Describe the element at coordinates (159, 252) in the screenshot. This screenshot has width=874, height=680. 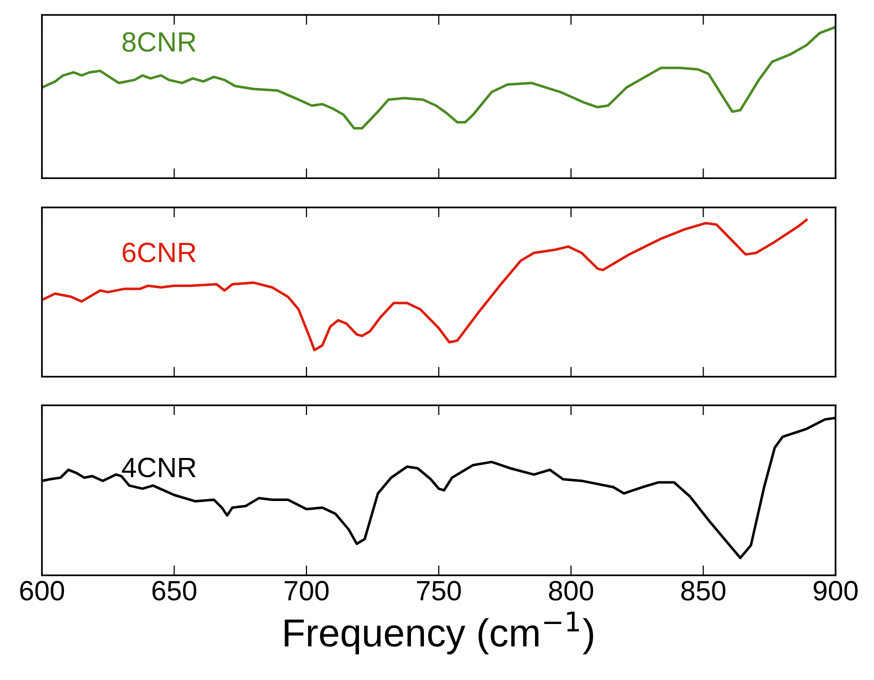
I see `series-label: 6CNR` at that location.